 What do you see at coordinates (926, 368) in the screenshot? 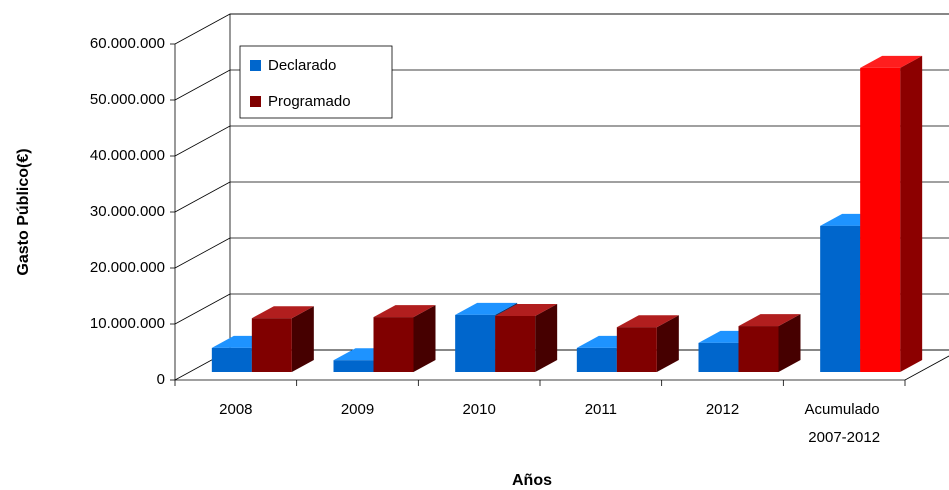
I see `floor-right` at bounding box center [926, 368].